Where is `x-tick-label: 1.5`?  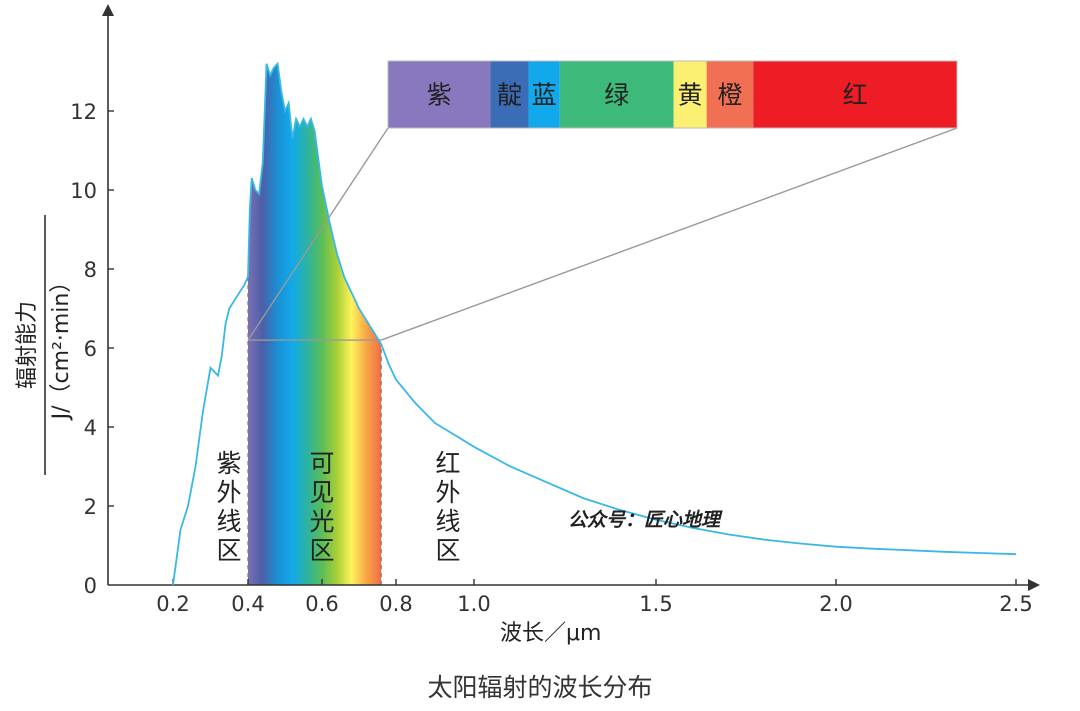
x-tick-label: 1.5 is located at coordinates (655, 604).